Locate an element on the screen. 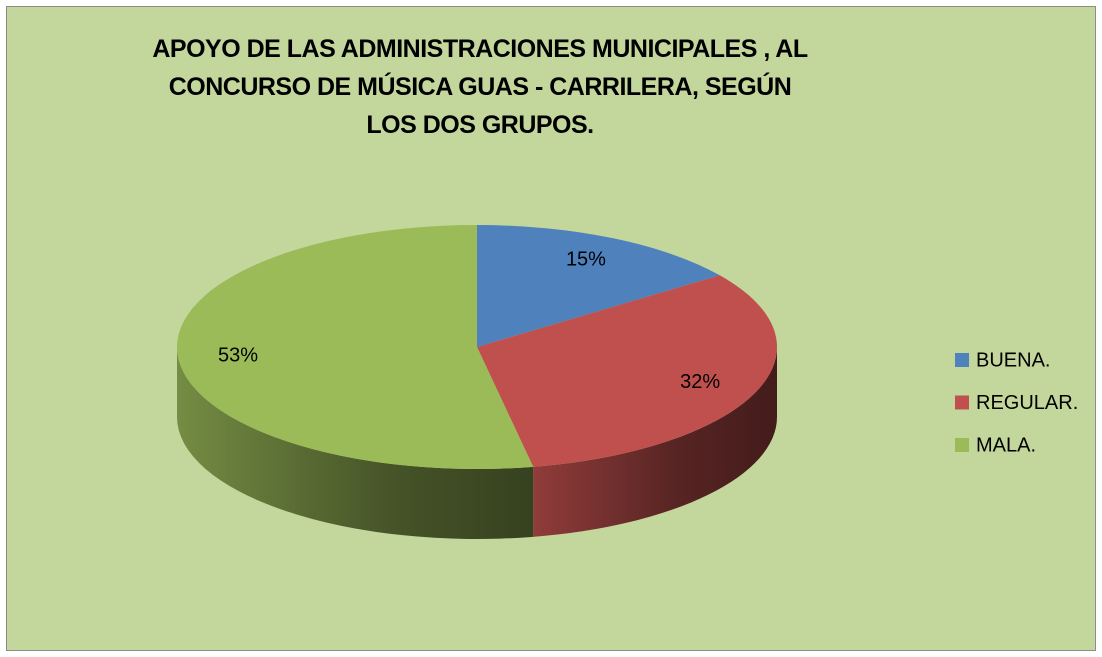 Image resolution: width=1102 pixels, height=657 pixels. legend-label: REGULAR. is located at coordinates (1027, 403).